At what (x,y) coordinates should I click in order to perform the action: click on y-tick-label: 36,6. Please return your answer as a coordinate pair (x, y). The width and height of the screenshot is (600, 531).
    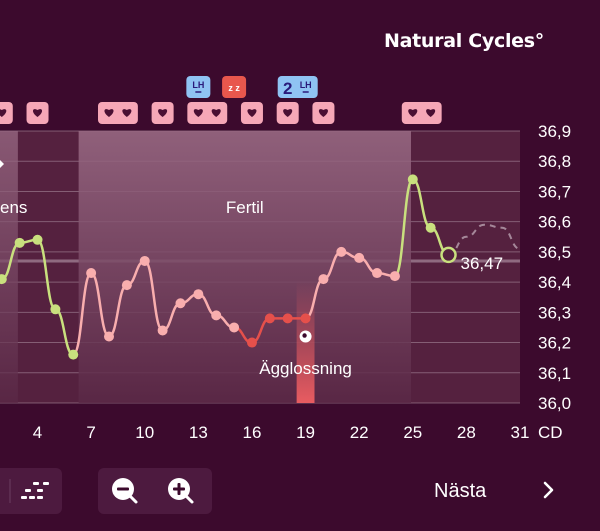
    Looking at the image, I should click on (554, 222).